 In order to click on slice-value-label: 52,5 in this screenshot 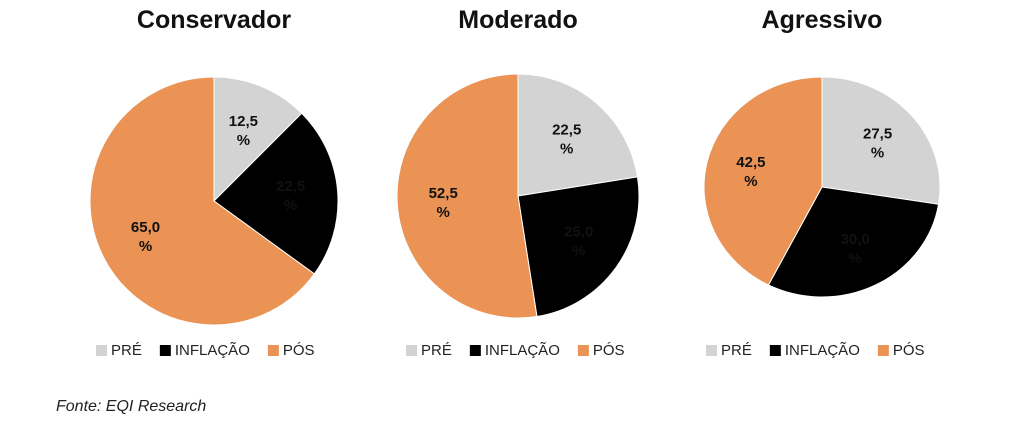, I will do `click(443, 193)`.